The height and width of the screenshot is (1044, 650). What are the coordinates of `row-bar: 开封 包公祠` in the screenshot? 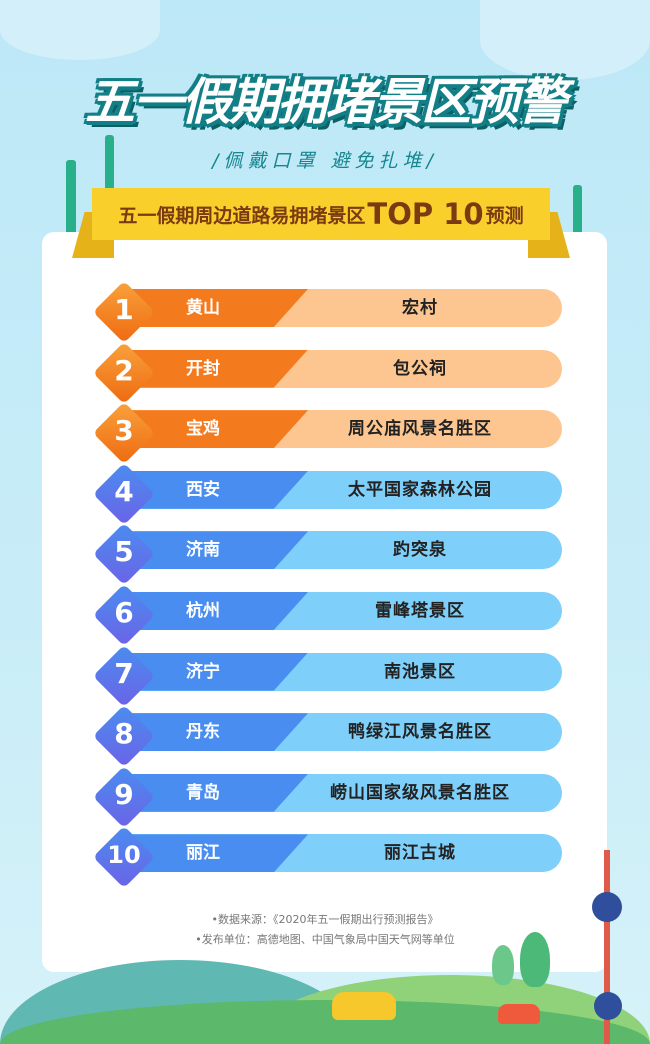 It's located at (340, 368).